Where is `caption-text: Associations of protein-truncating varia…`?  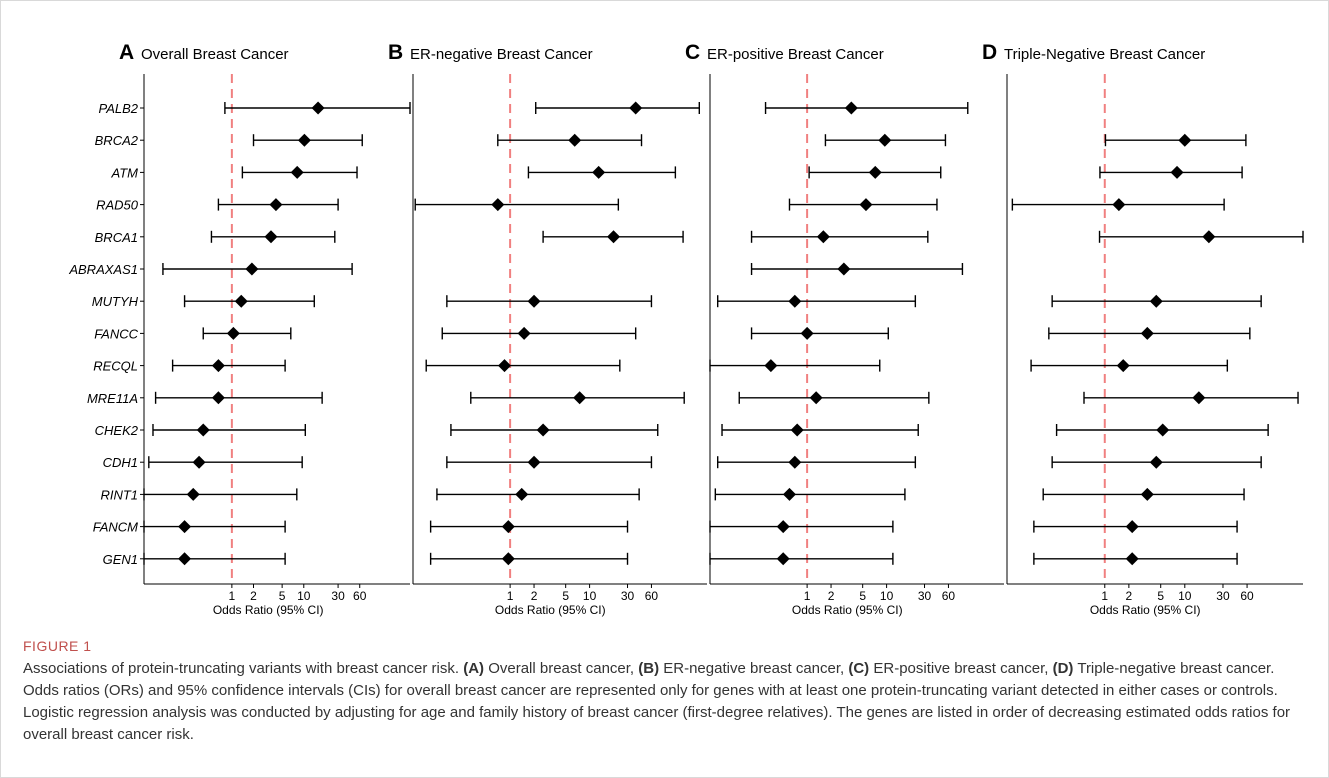 caption-text: Associations of protein-truncating varia… is located at coordinates (668, 702).